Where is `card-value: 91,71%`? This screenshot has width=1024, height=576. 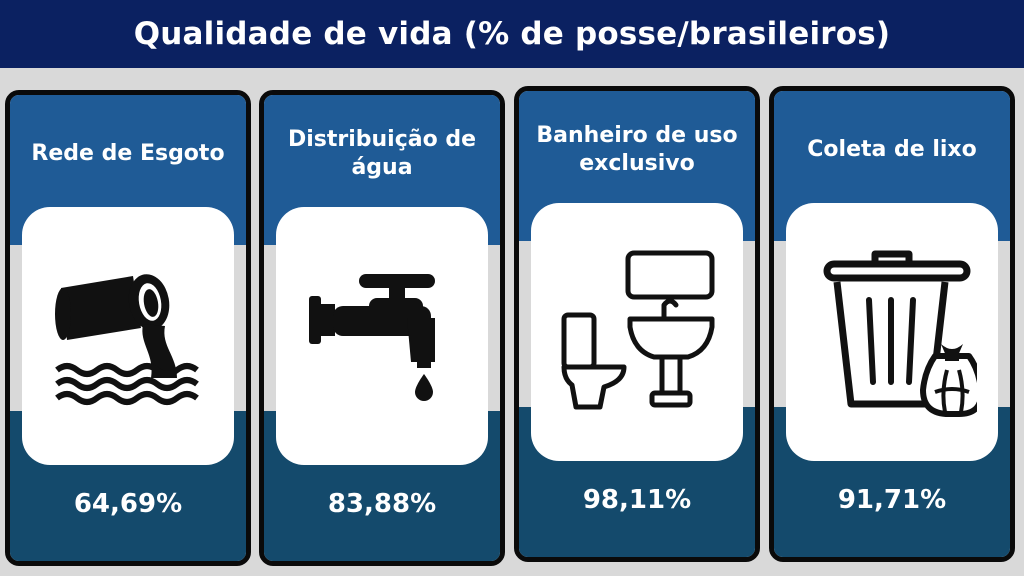 card-value: 91,71% is located at coordinates (892, 500).